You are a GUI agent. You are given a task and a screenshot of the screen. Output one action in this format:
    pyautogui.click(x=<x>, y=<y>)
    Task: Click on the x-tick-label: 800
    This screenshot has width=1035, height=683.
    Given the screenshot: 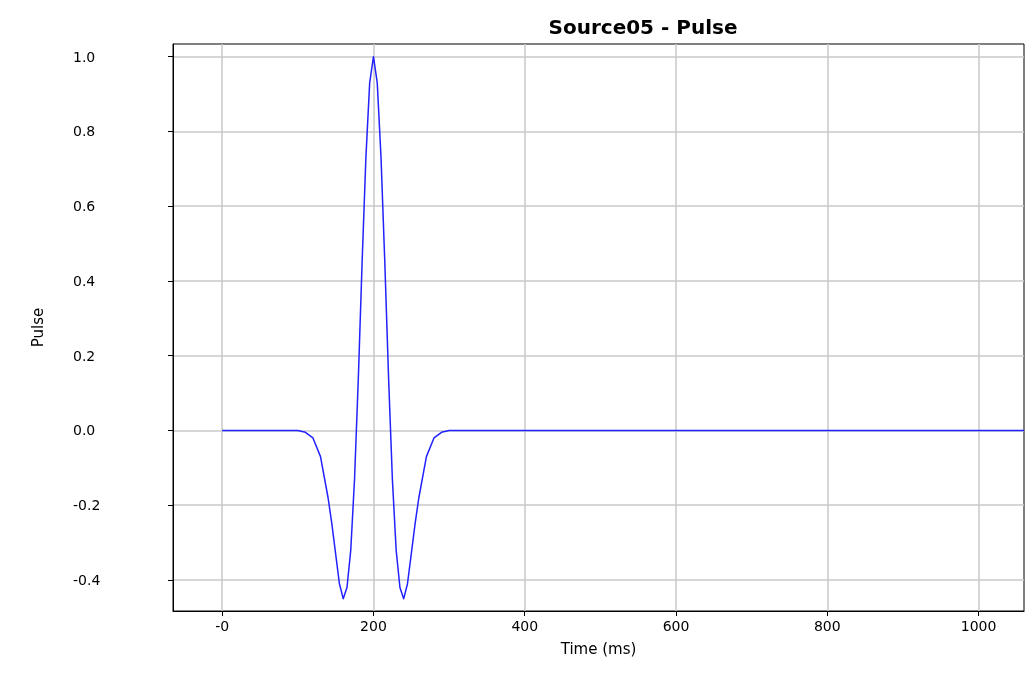 What is the action you would take?
    pyautogui.click(x=827, y=626)
    